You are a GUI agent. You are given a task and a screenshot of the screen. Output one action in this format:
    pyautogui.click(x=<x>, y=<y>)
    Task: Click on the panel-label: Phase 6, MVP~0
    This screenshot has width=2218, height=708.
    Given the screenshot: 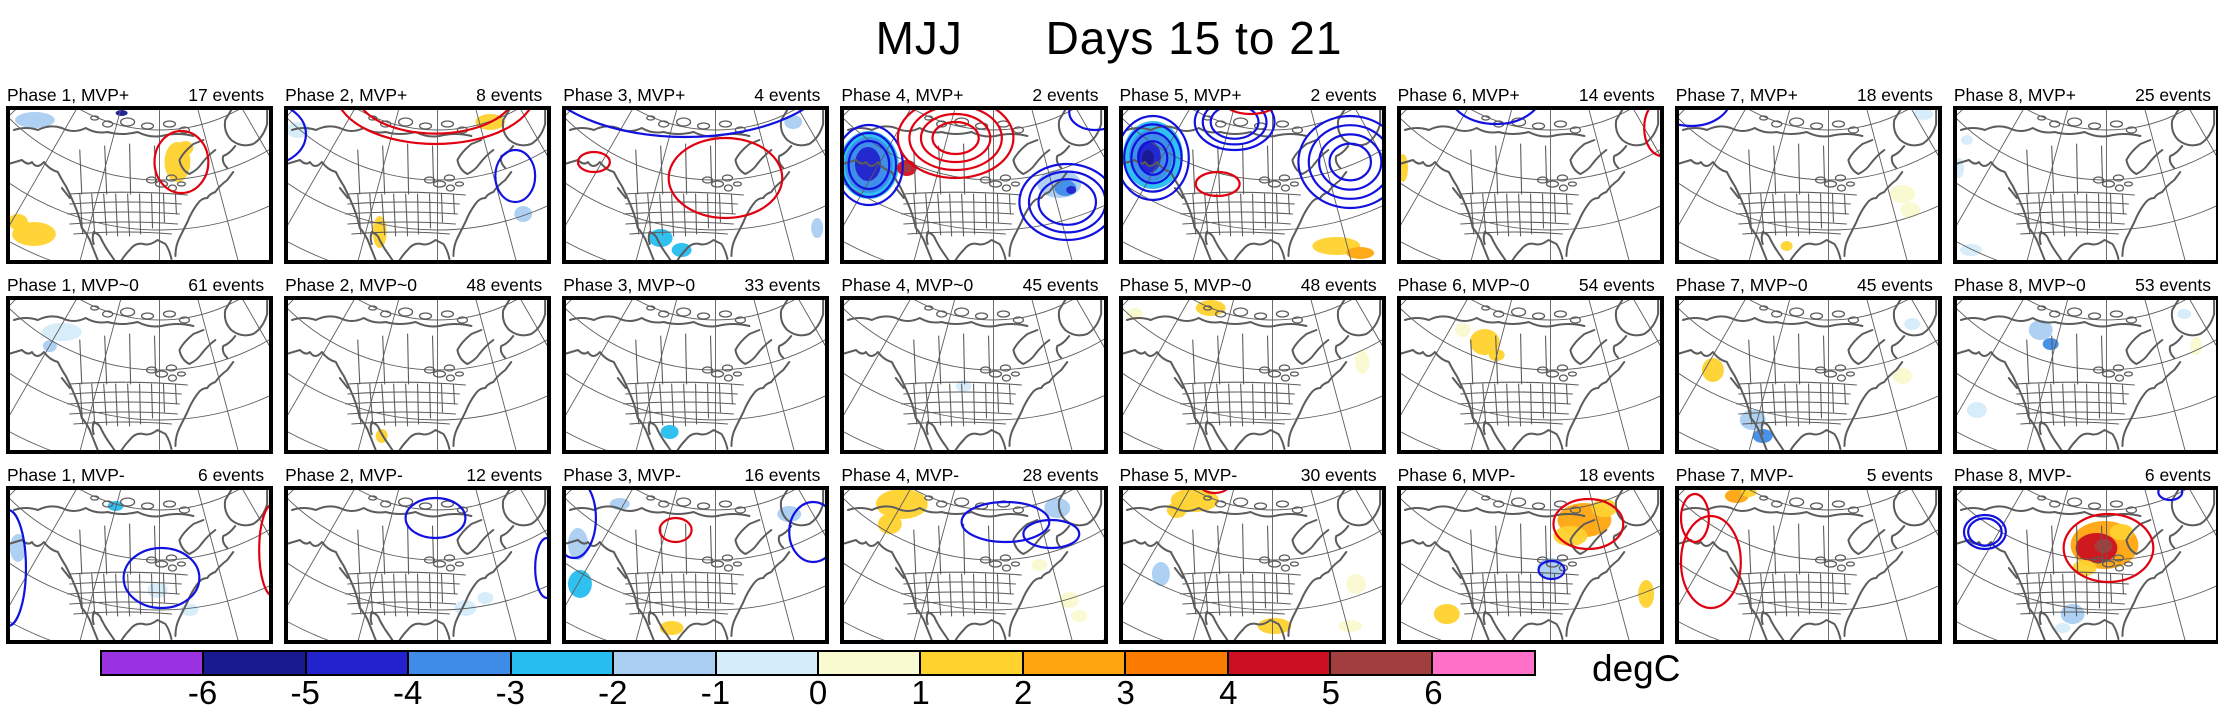 What is the action you would take?
    pyautogui.click(x=1463, y=285)
    